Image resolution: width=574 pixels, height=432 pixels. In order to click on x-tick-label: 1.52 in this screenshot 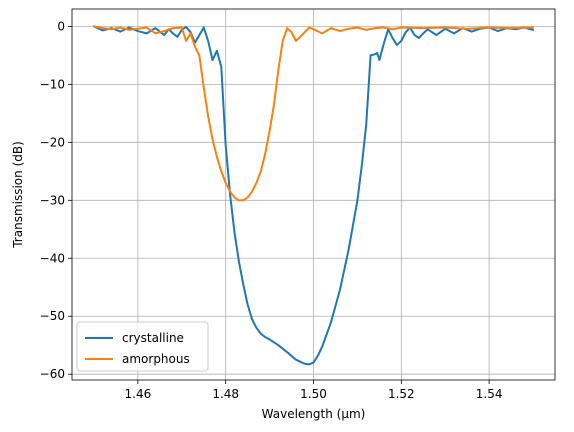, I will do `click(401, 394)`.